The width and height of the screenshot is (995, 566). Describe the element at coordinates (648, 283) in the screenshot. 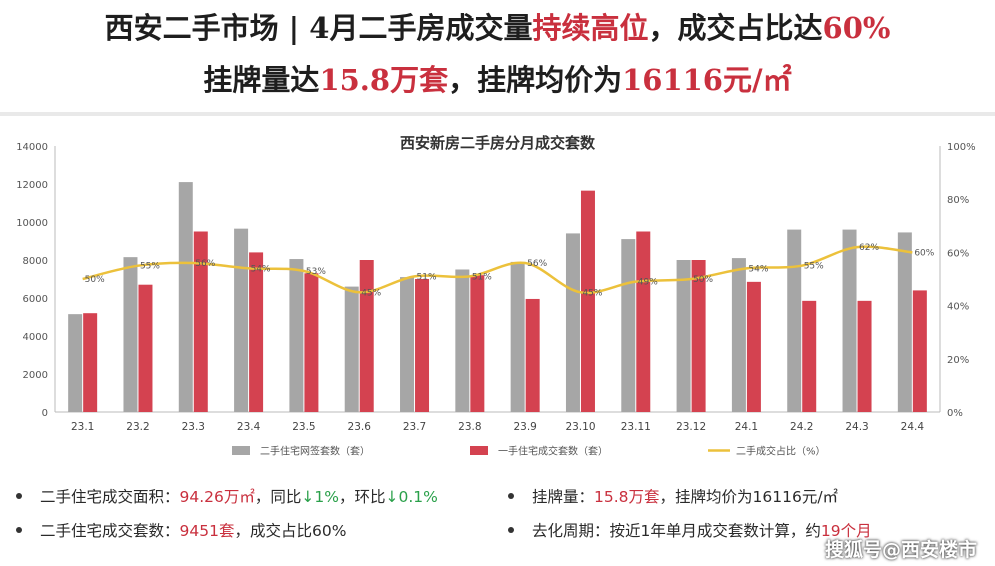

I see `share-data-label: 49%` at that location.